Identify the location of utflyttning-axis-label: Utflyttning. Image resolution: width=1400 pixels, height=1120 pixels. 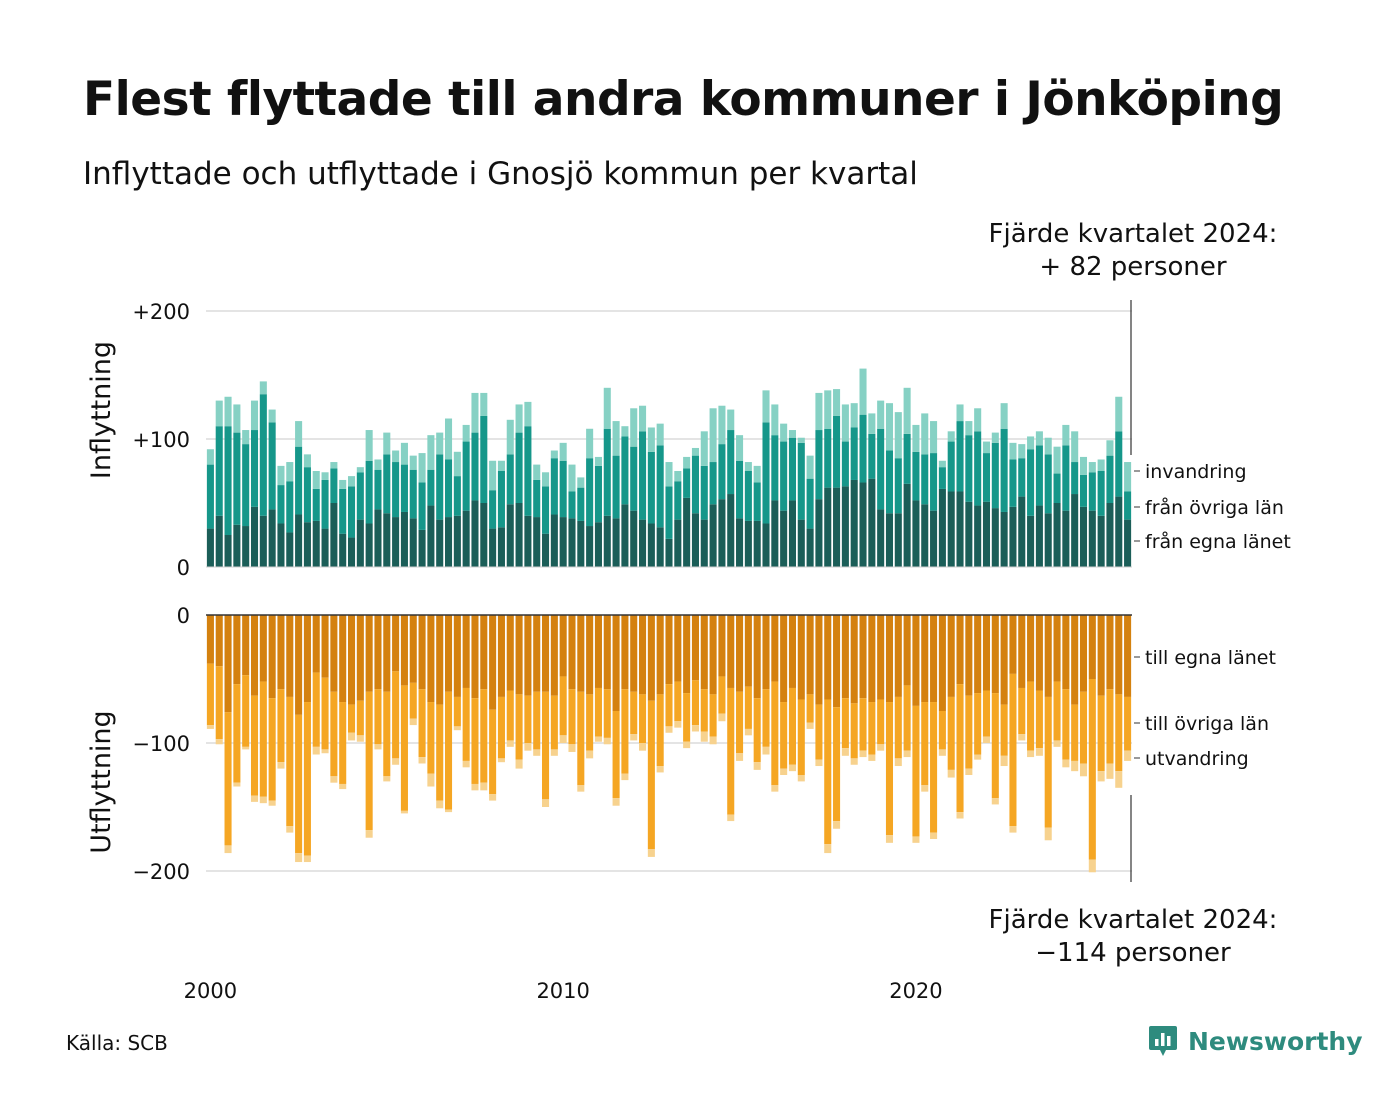
(101, 781).